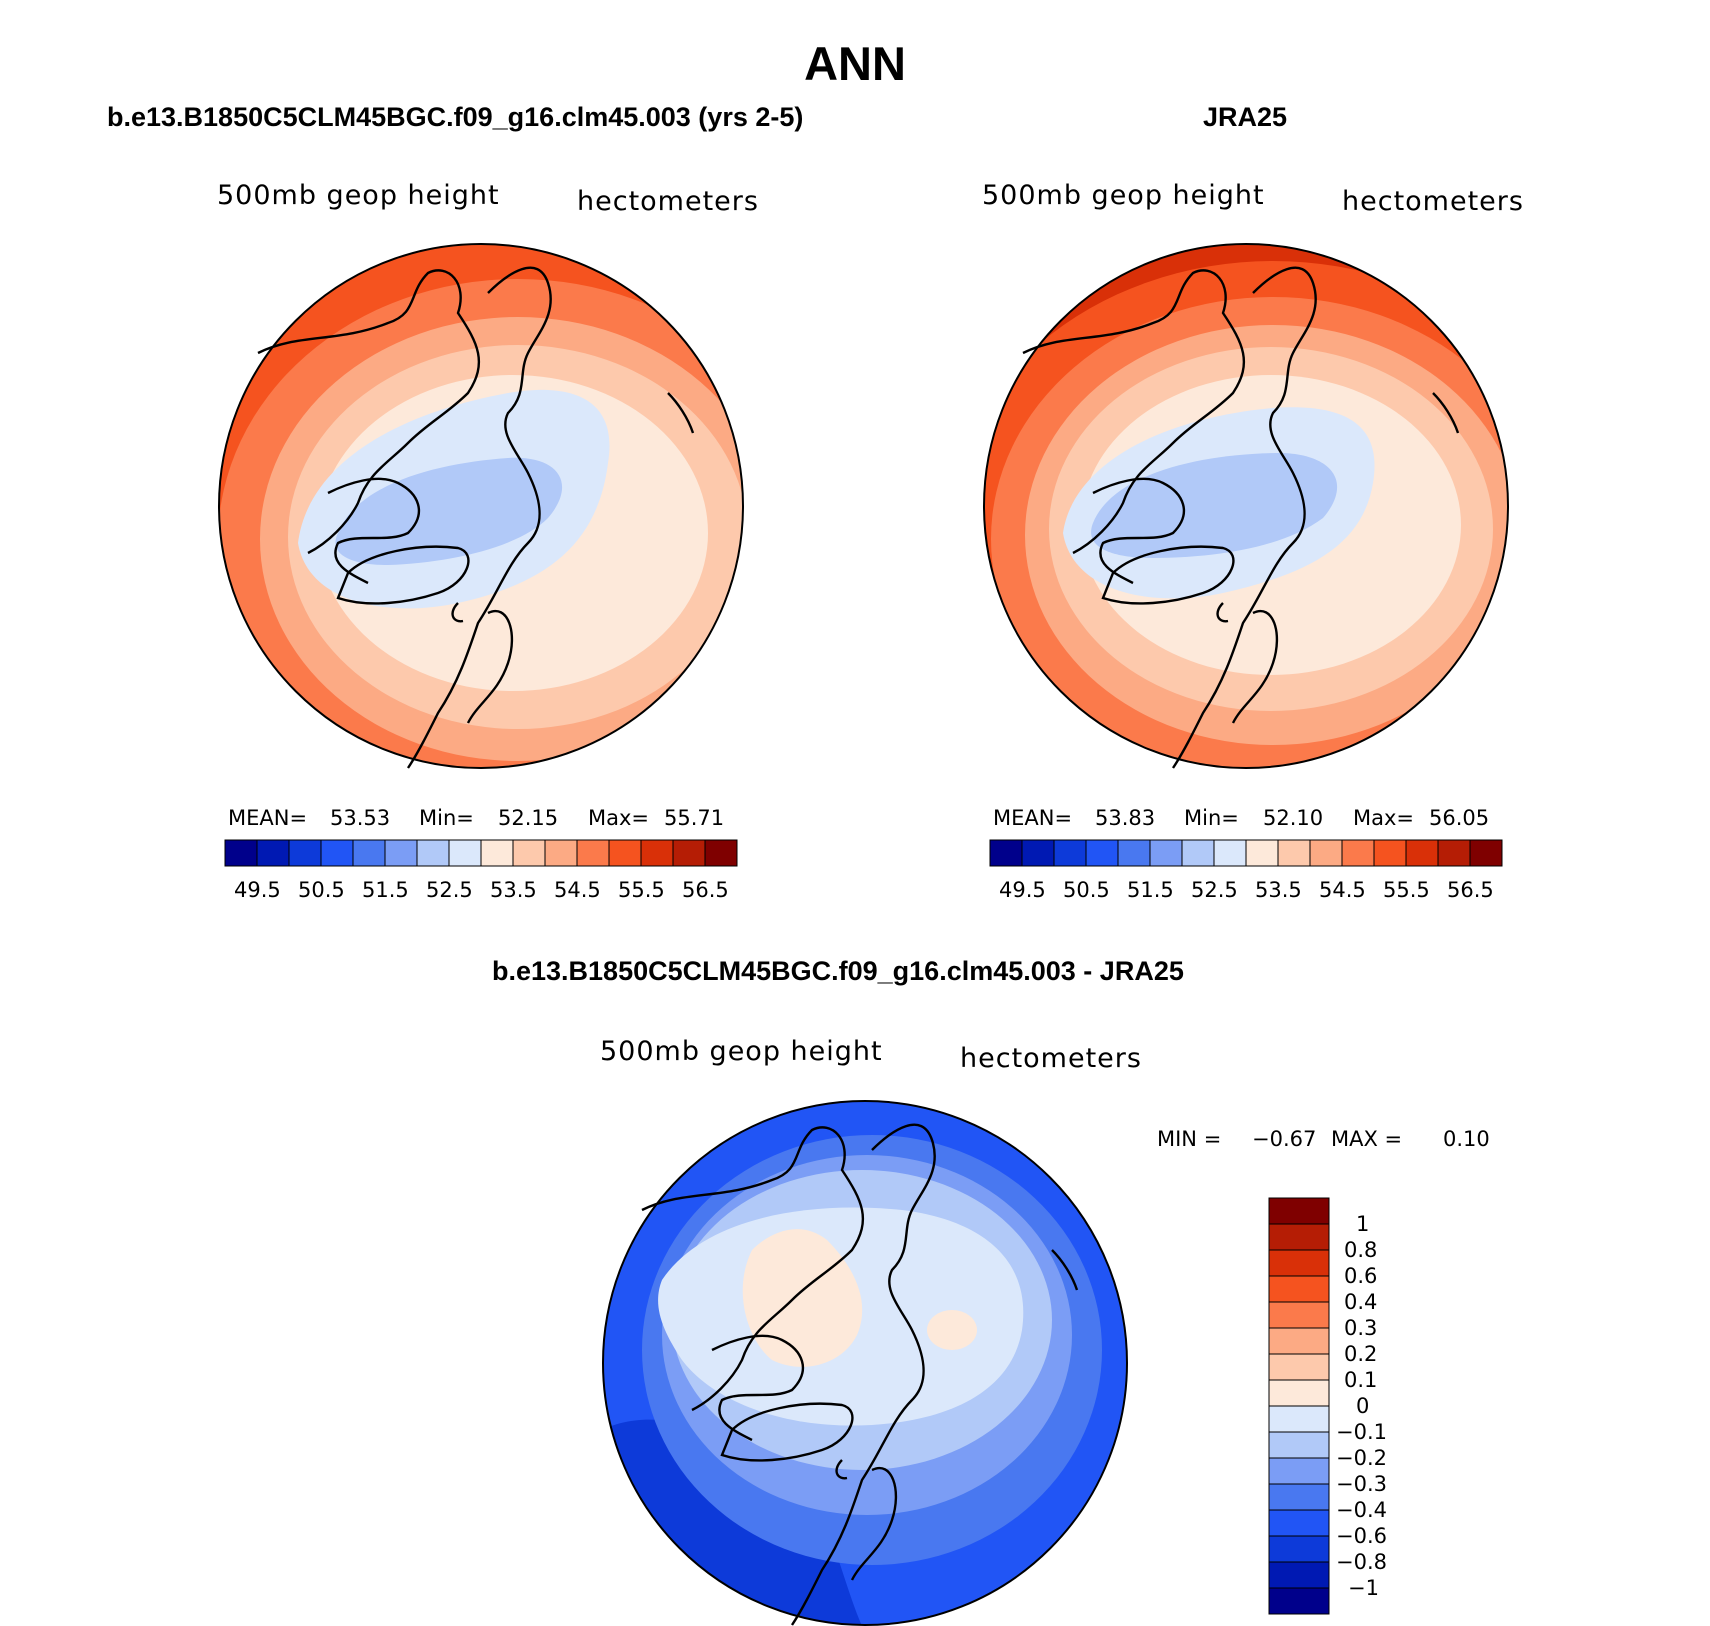 The image size is (1710, 1626). I want to click on panel-1-colorbar-tick: 51.5, so click(385, 890).